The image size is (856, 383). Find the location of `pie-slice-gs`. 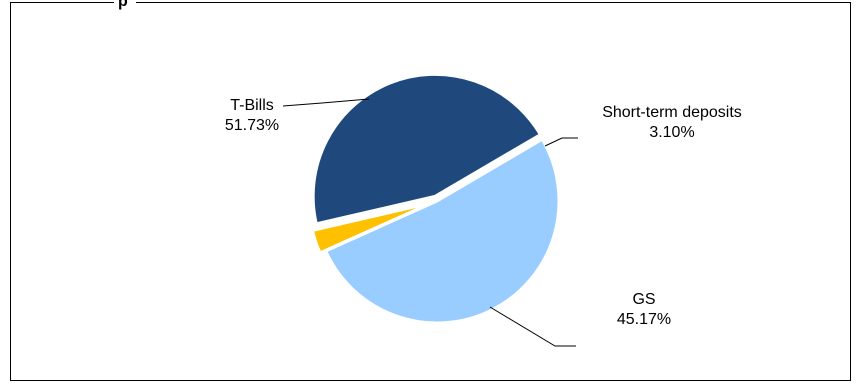

pie-slice-gs is located at coordinates (427, 149).